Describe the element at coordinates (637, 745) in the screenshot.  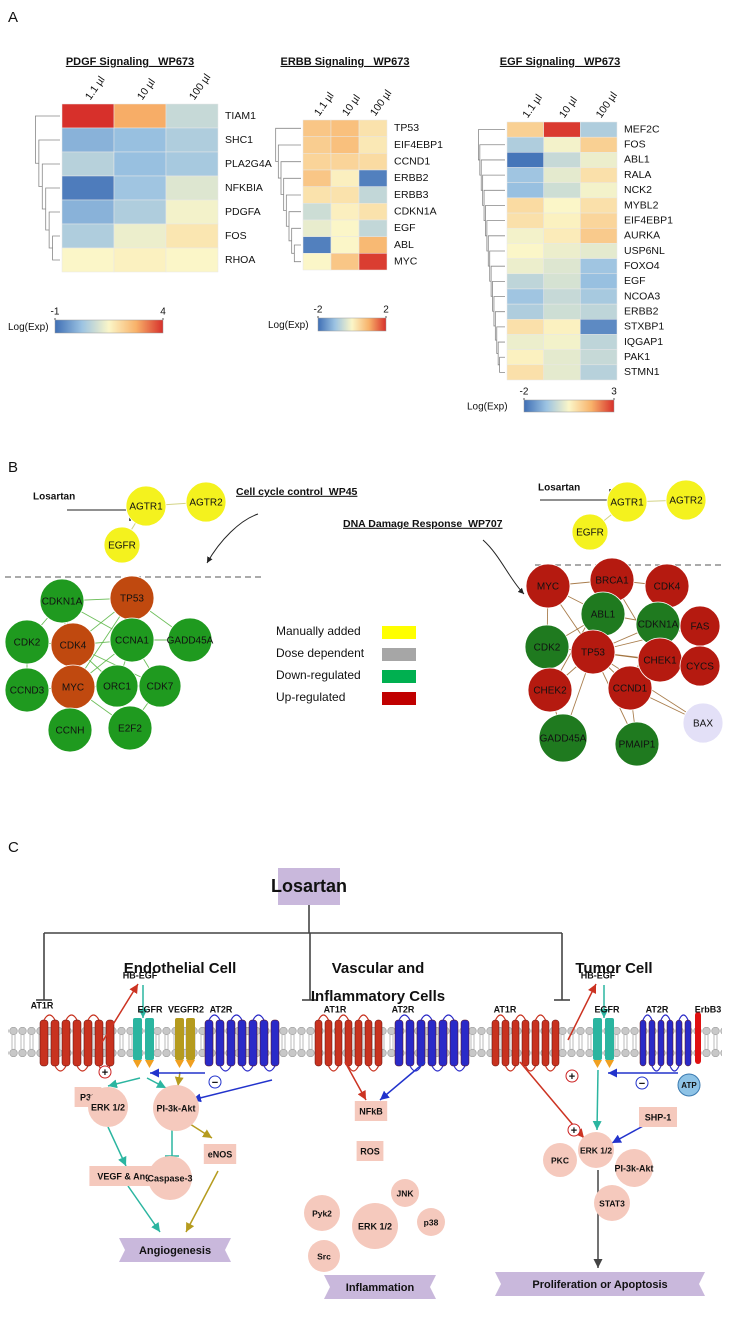
I see `node-label: PMAIP1` at that location.